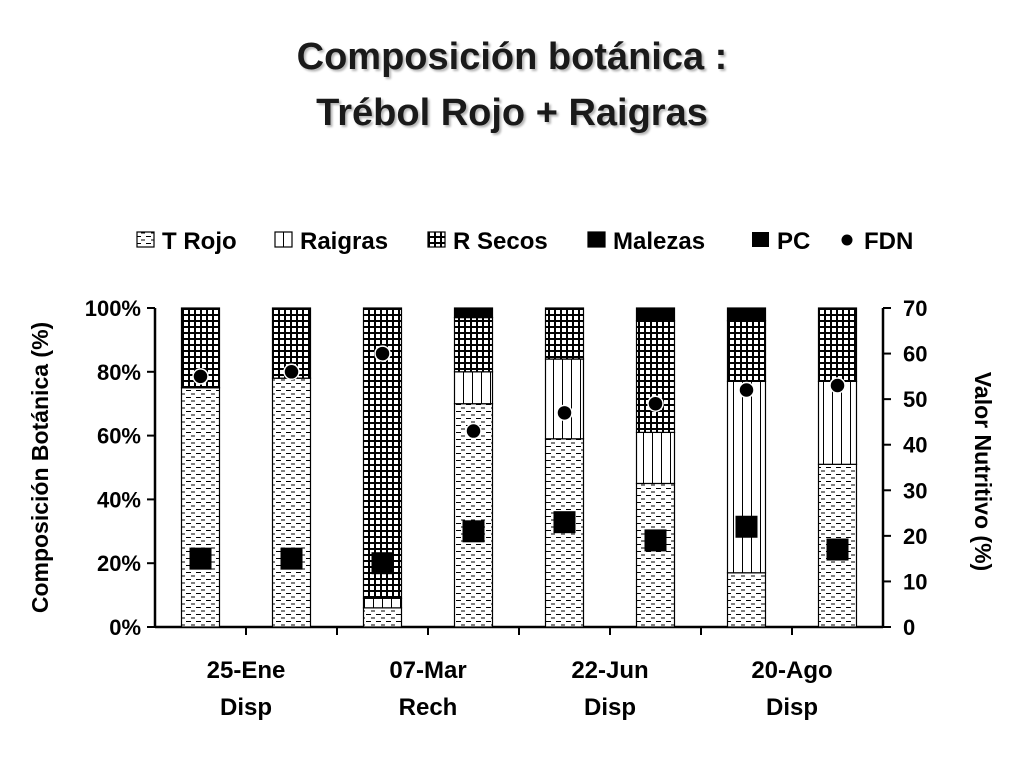  What do you see at coordinates (344, 241) in the screenshot?
I see `legend-label: Raigras` at bounding box center [344, 241].